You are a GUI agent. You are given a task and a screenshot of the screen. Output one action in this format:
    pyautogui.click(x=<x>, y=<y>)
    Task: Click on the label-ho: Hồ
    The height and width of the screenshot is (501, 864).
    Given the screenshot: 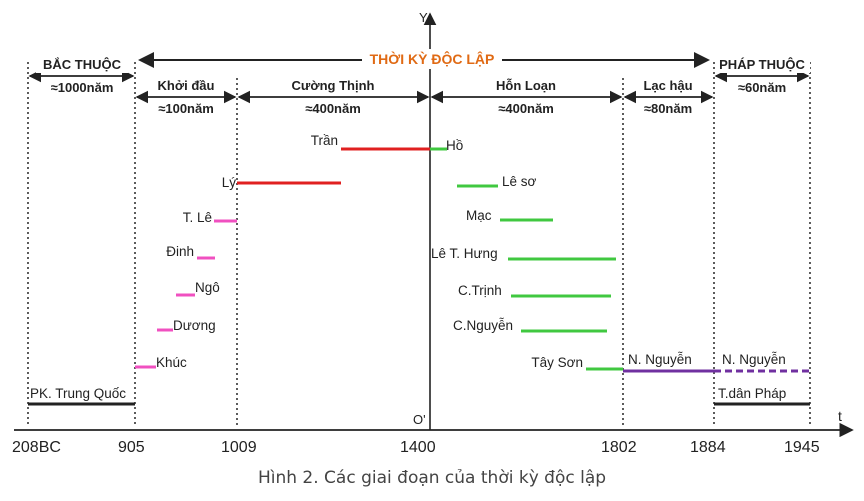 What is the action you would take?
    pyautogui.click(x=454, y=145)
    